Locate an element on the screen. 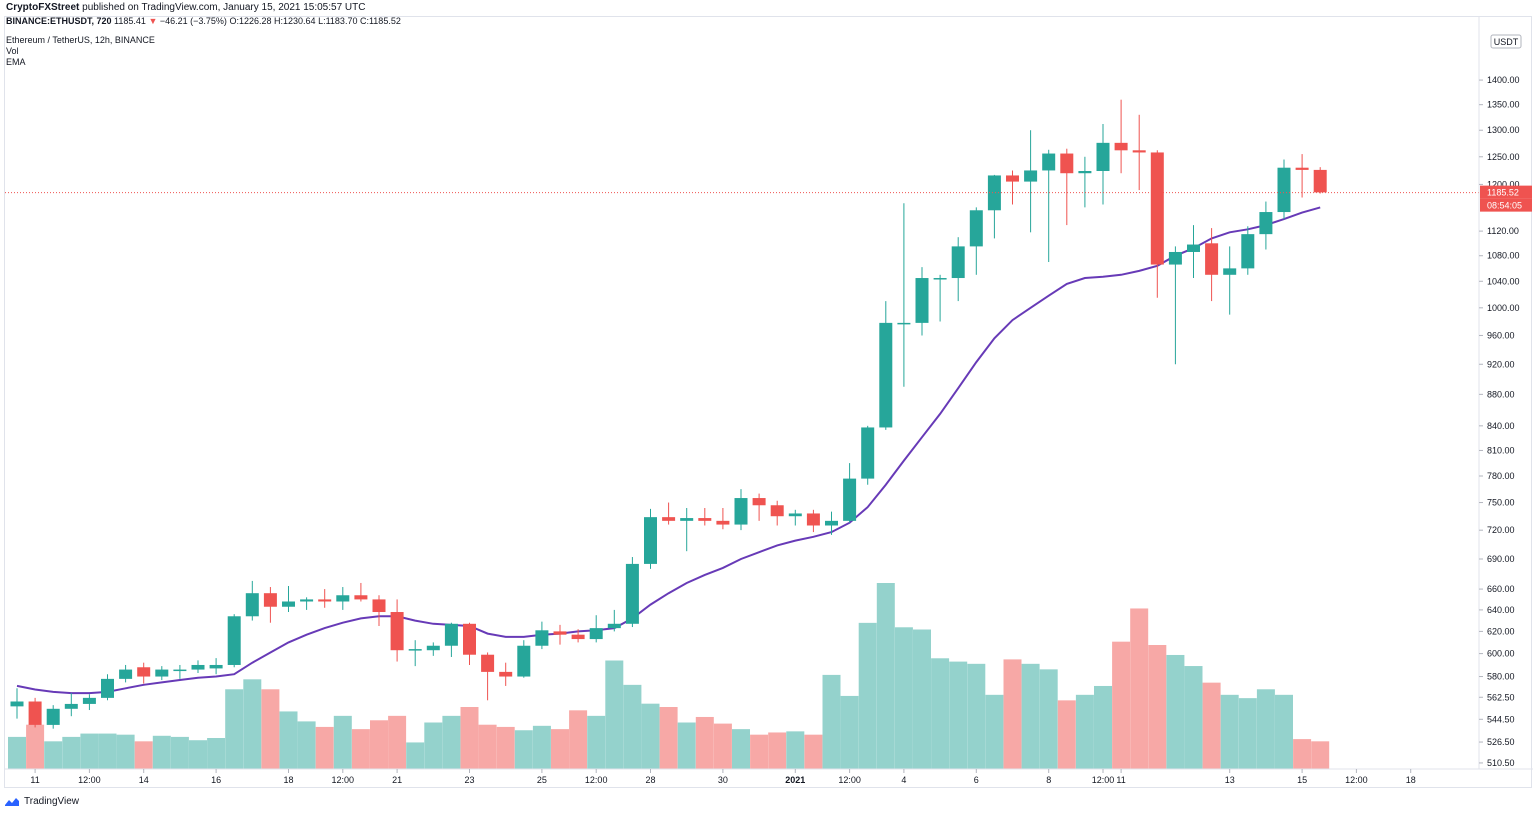  pair-title: Ethereum / TetherUS, 12h, BINANCE is located at coordinates (80, 40).